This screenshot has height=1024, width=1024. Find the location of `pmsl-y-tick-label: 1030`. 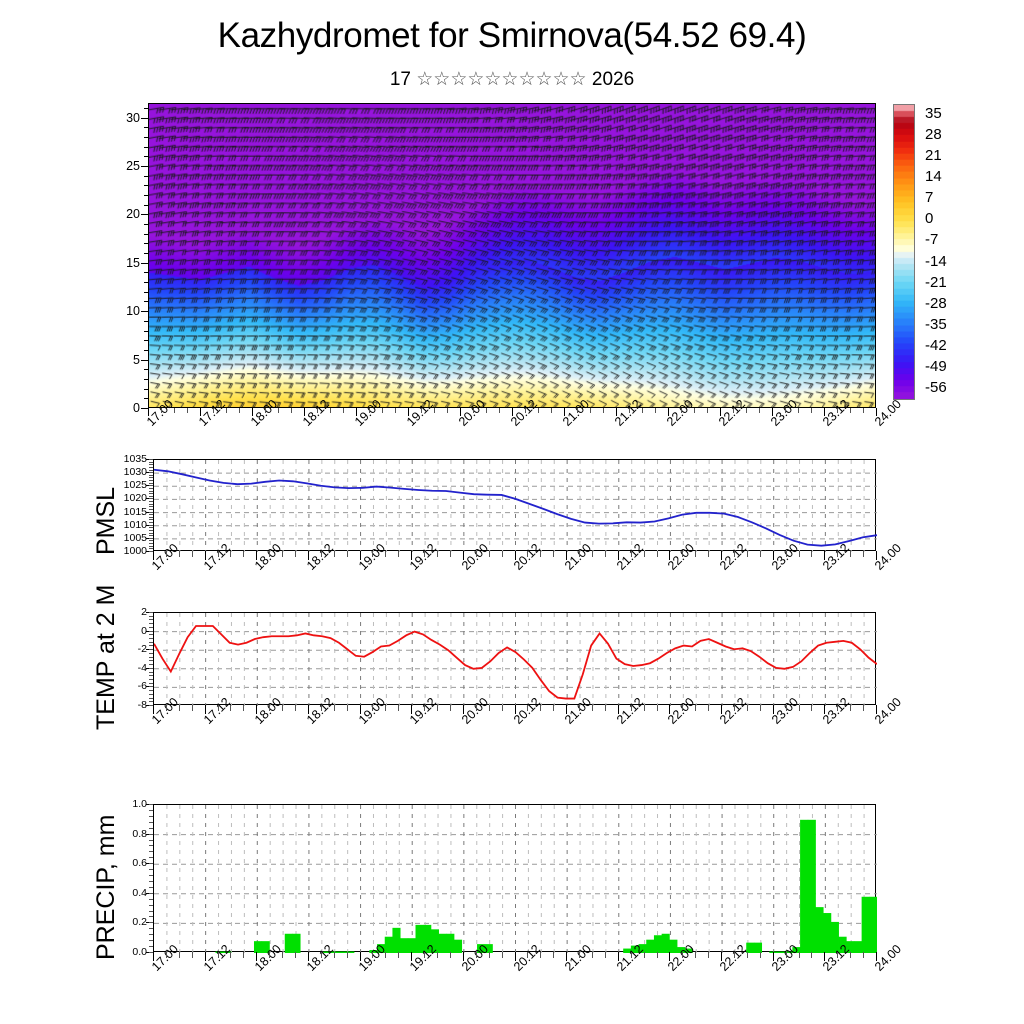

pmsl-y-tick-label: 1030 is located at coordinates (135, 472).